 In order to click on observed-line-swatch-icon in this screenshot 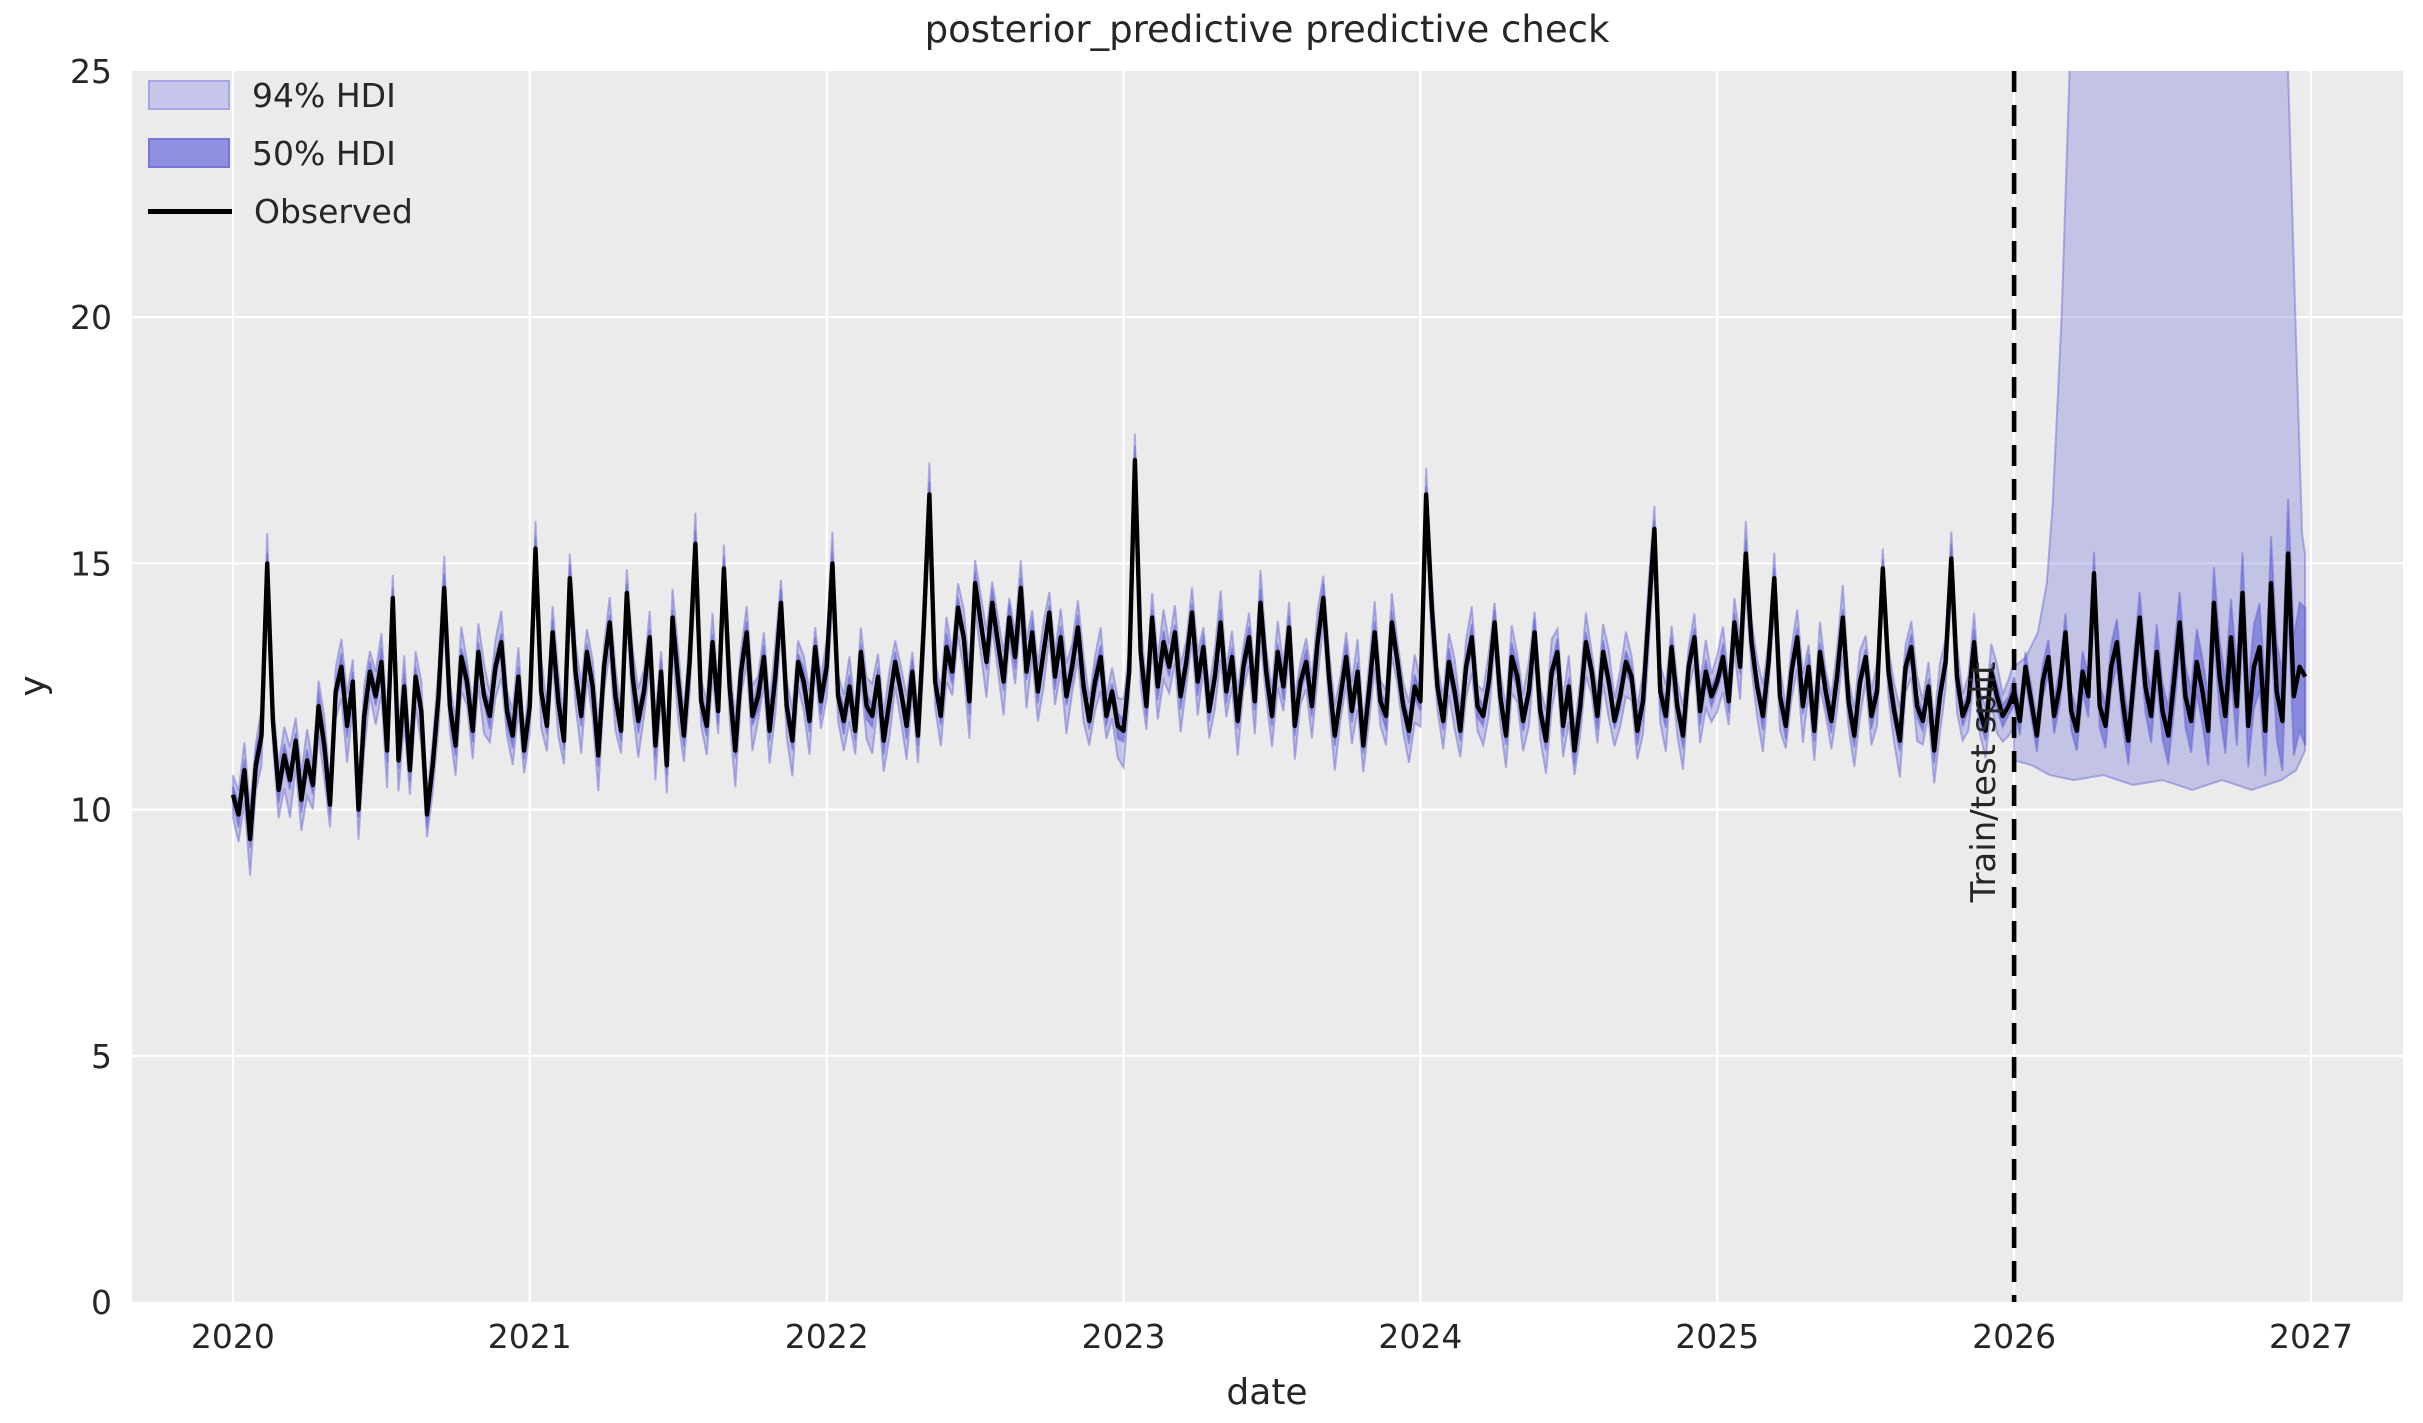, I will do `click(190, 211)`.